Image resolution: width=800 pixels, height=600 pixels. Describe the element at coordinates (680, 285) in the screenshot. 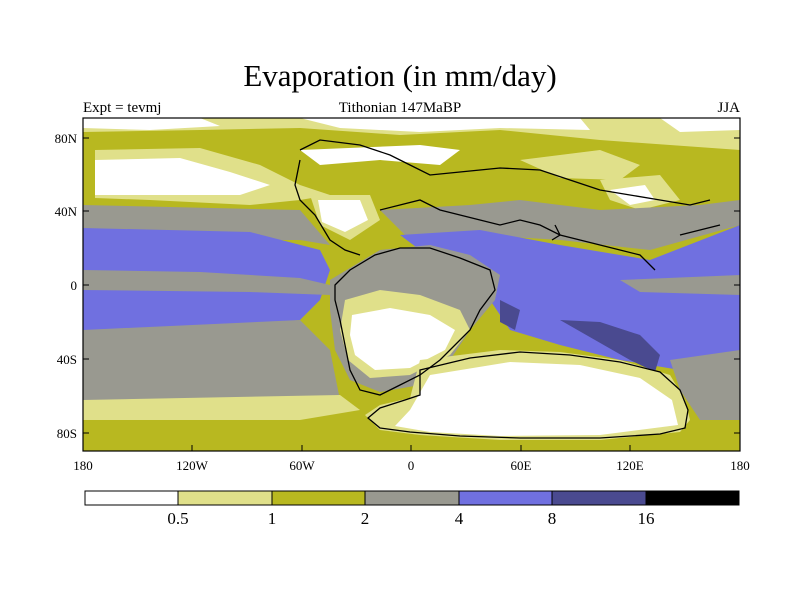

I see `field-gray-equator-east` at that location.